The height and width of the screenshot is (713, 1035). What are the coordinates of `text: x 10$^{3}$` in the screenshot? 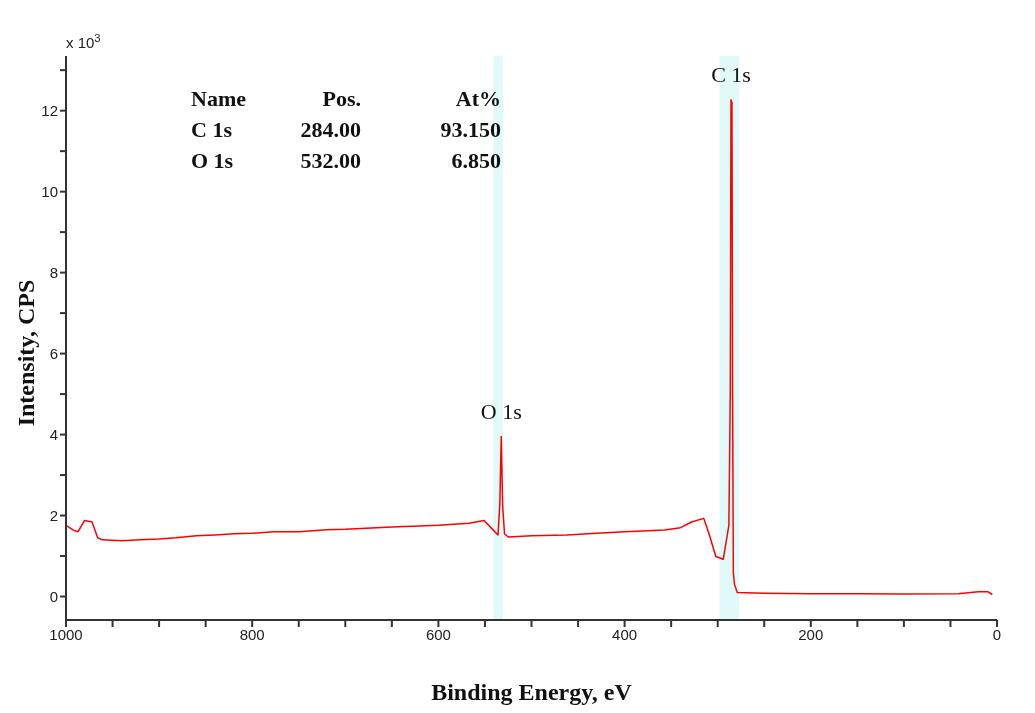 It's located at (83, 41).